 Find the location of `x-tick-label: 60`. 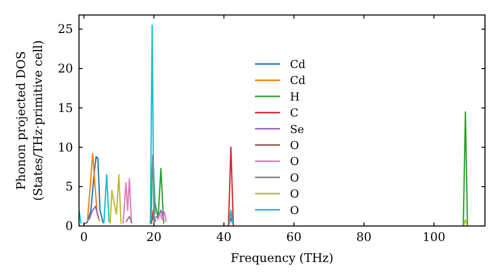

x-tick-label: 60 is located at coordinates (294, 237).